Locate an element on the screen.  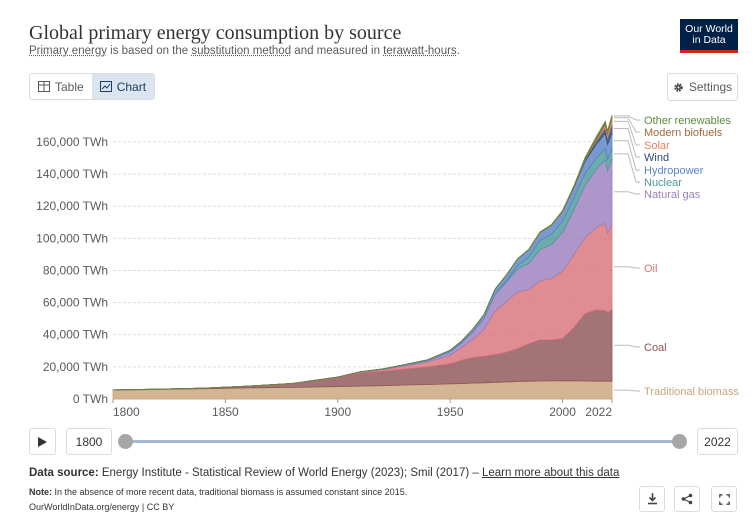
y-tick-label: 160,000 TWh is located at coordinates (72, 142).